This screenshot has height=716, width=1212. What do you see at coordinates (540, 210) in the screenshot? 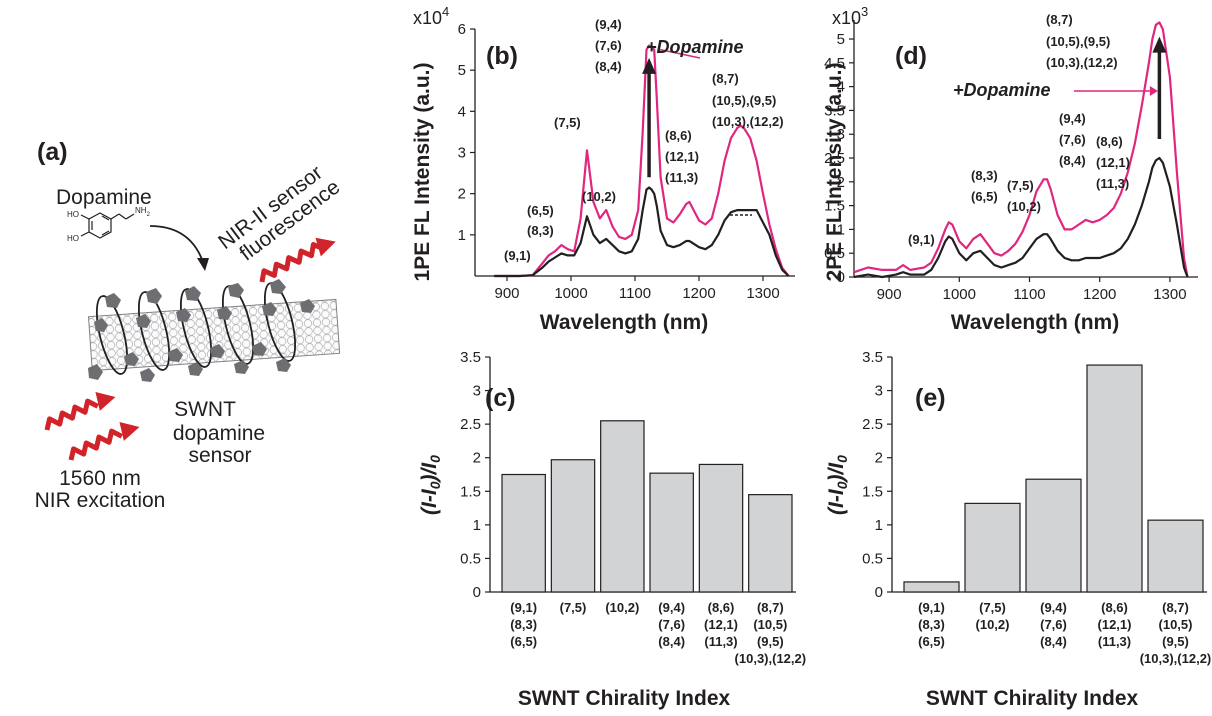
I see `chart-b-peak-label: (6,5)` at bounding box center [540, 210].